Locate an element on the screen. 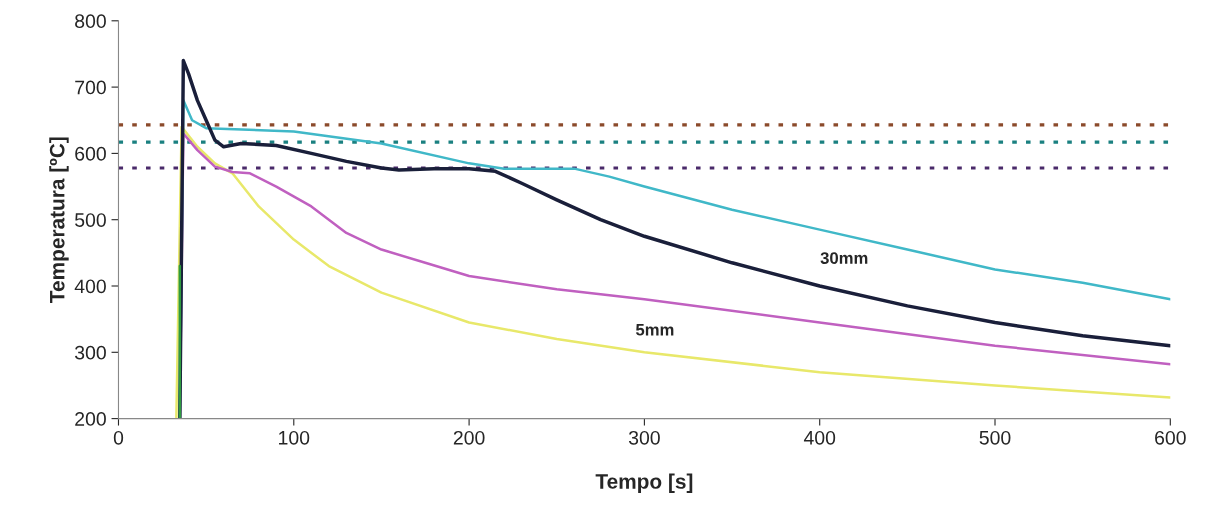 The image size is (1209, 520). x-tick-label: 400 is located at coordinates (819, 437).